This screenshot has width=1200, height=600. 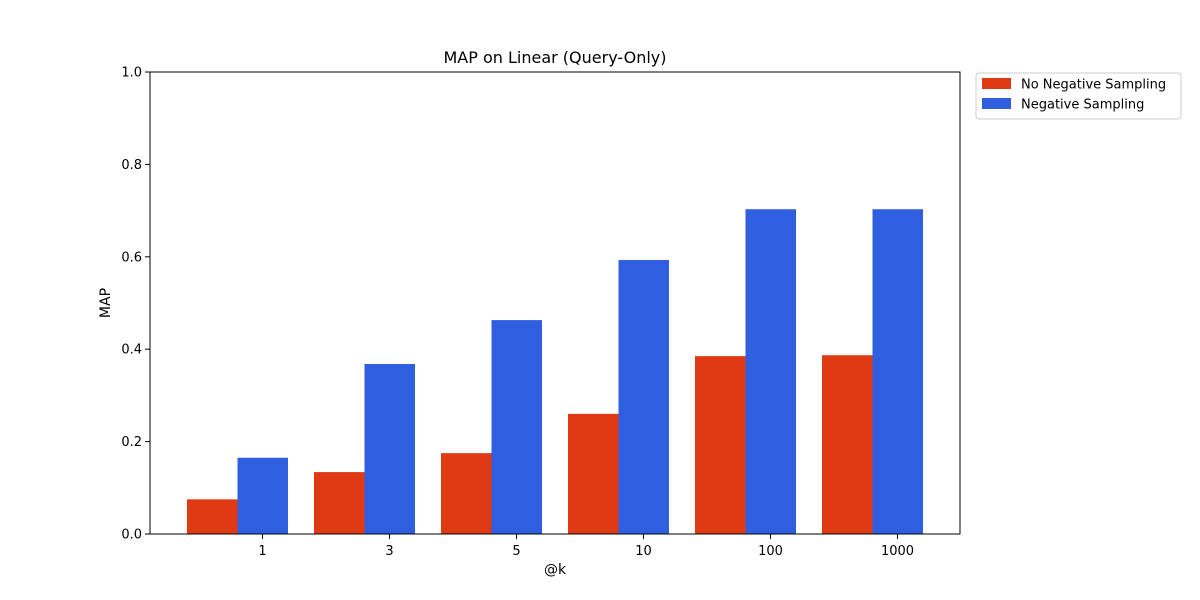 I want to click on legend-swatch-series1, so click(x=996, y=83).